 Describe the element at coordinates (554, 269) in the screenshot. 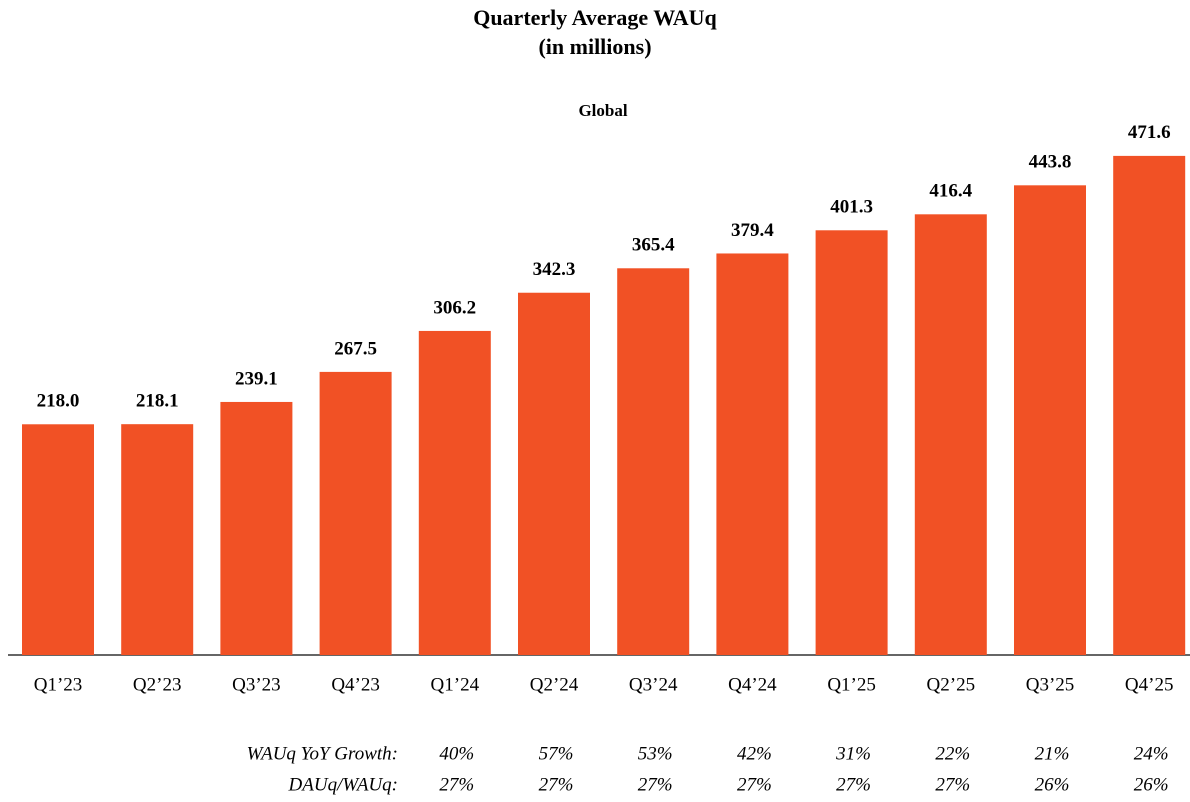

I see `value-label: 342.3` at that location.